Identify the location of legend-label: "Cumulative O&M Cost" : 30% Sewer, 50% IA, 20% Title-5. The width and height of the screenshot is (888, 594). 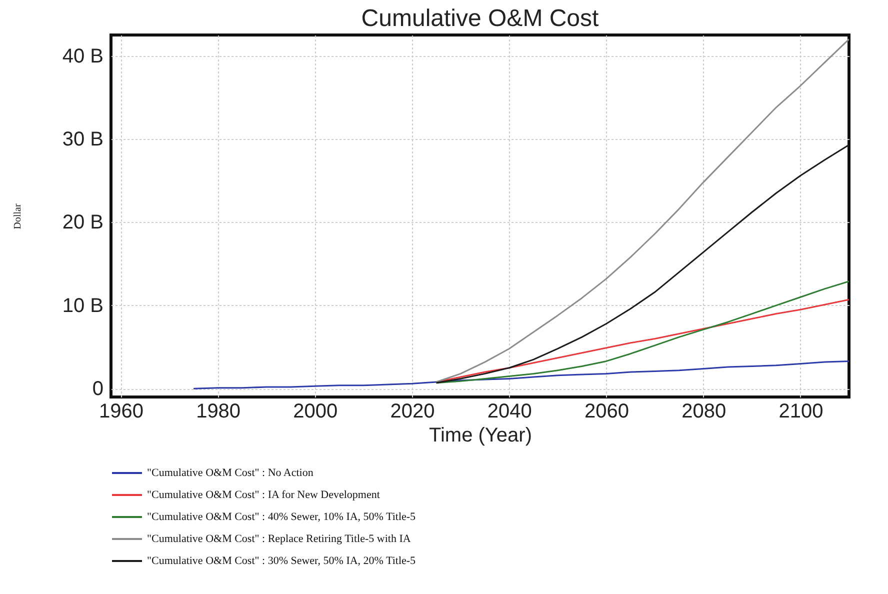
(281, 561).